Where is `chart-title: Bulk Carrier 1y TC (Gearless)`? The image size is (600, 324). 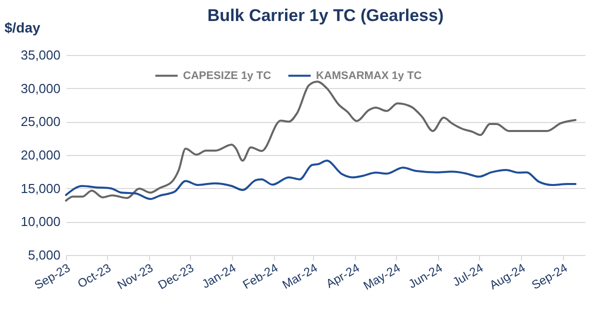 chart-title: Bulk Carrier 1y TC (Gearless) is located at coordinates (325, 15).